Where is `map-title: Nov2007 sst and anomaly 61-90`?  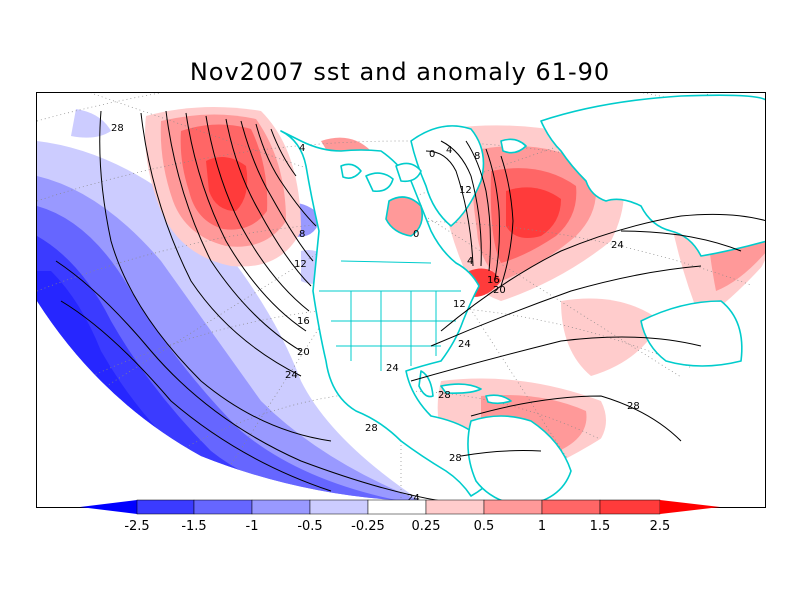
map-title: Nov2007 sst and anomaly 61-90 is located at coordinates (400, 72).